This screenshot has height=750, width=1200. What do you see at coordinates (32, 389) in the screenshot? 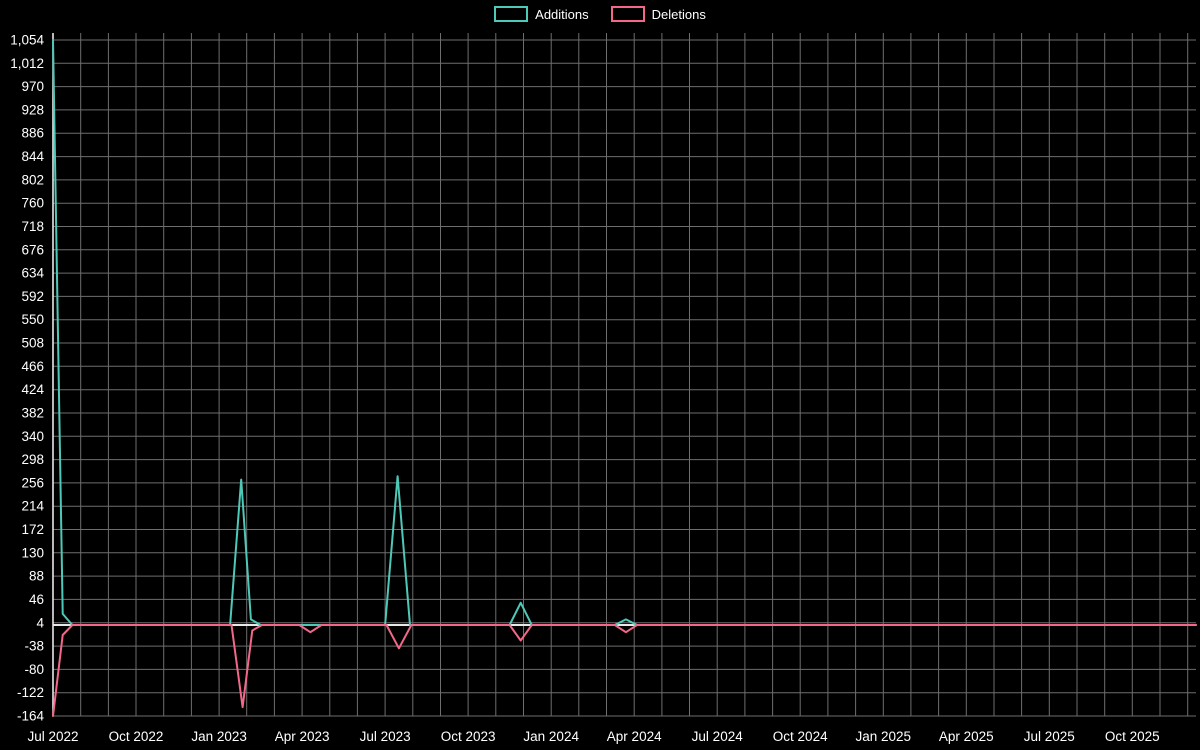
I see `y-tick-label: 424` at bounding box center [32, 389].